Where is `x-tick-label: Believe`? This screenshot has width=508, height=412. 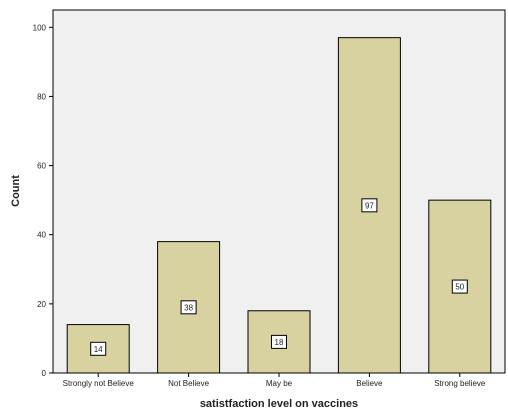 x-tick-label: Believe is located at coordinates (369, 383).